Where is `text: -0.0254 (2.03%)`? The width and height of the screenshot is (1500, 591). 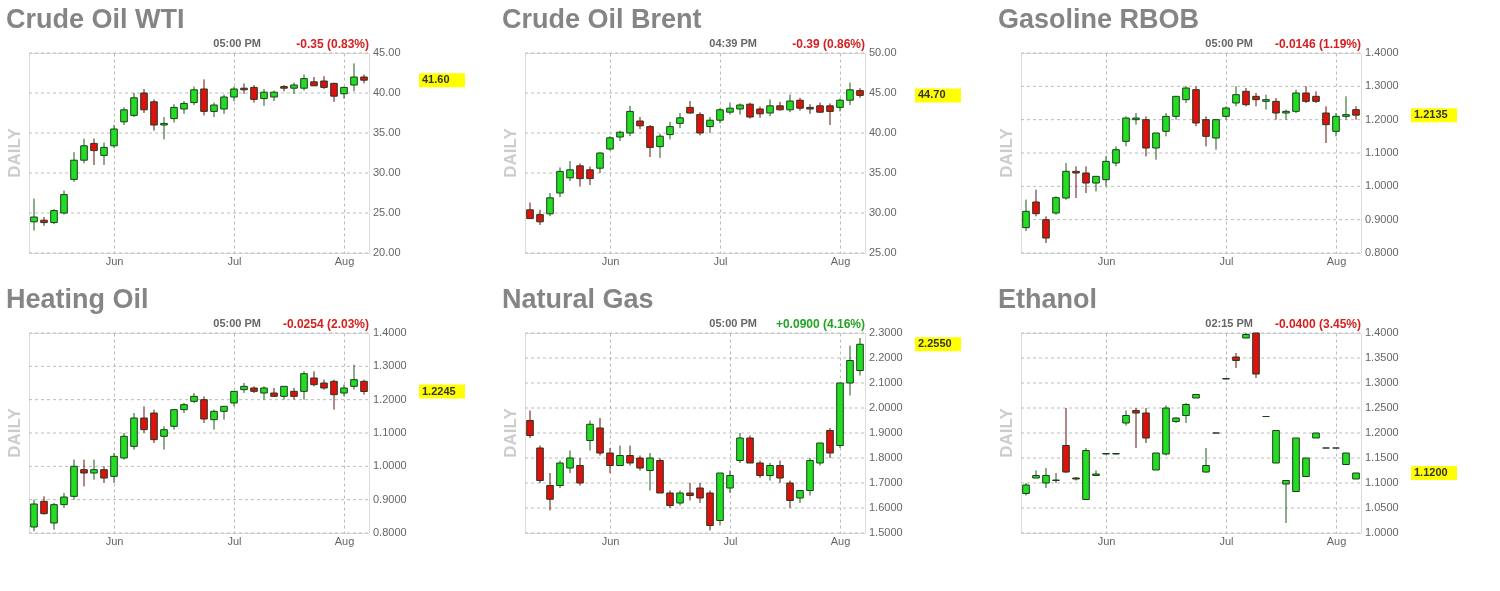 text: -0.0254 (2.03%) is located at coordinates (325, 324).